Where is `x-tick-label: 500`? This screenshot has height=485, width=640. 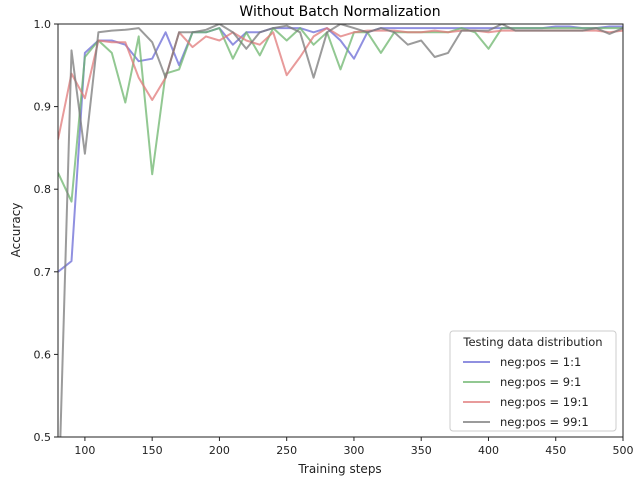
x-tick-label: 500 is located at coordinates (623, 450).